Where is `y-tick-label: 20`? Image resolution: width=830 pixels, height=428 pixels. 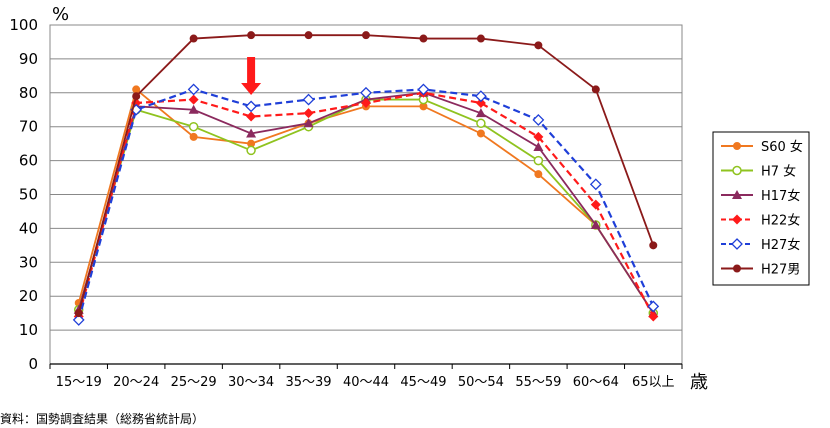
y-tick-label: 20 is located at coordinates (28, 296).